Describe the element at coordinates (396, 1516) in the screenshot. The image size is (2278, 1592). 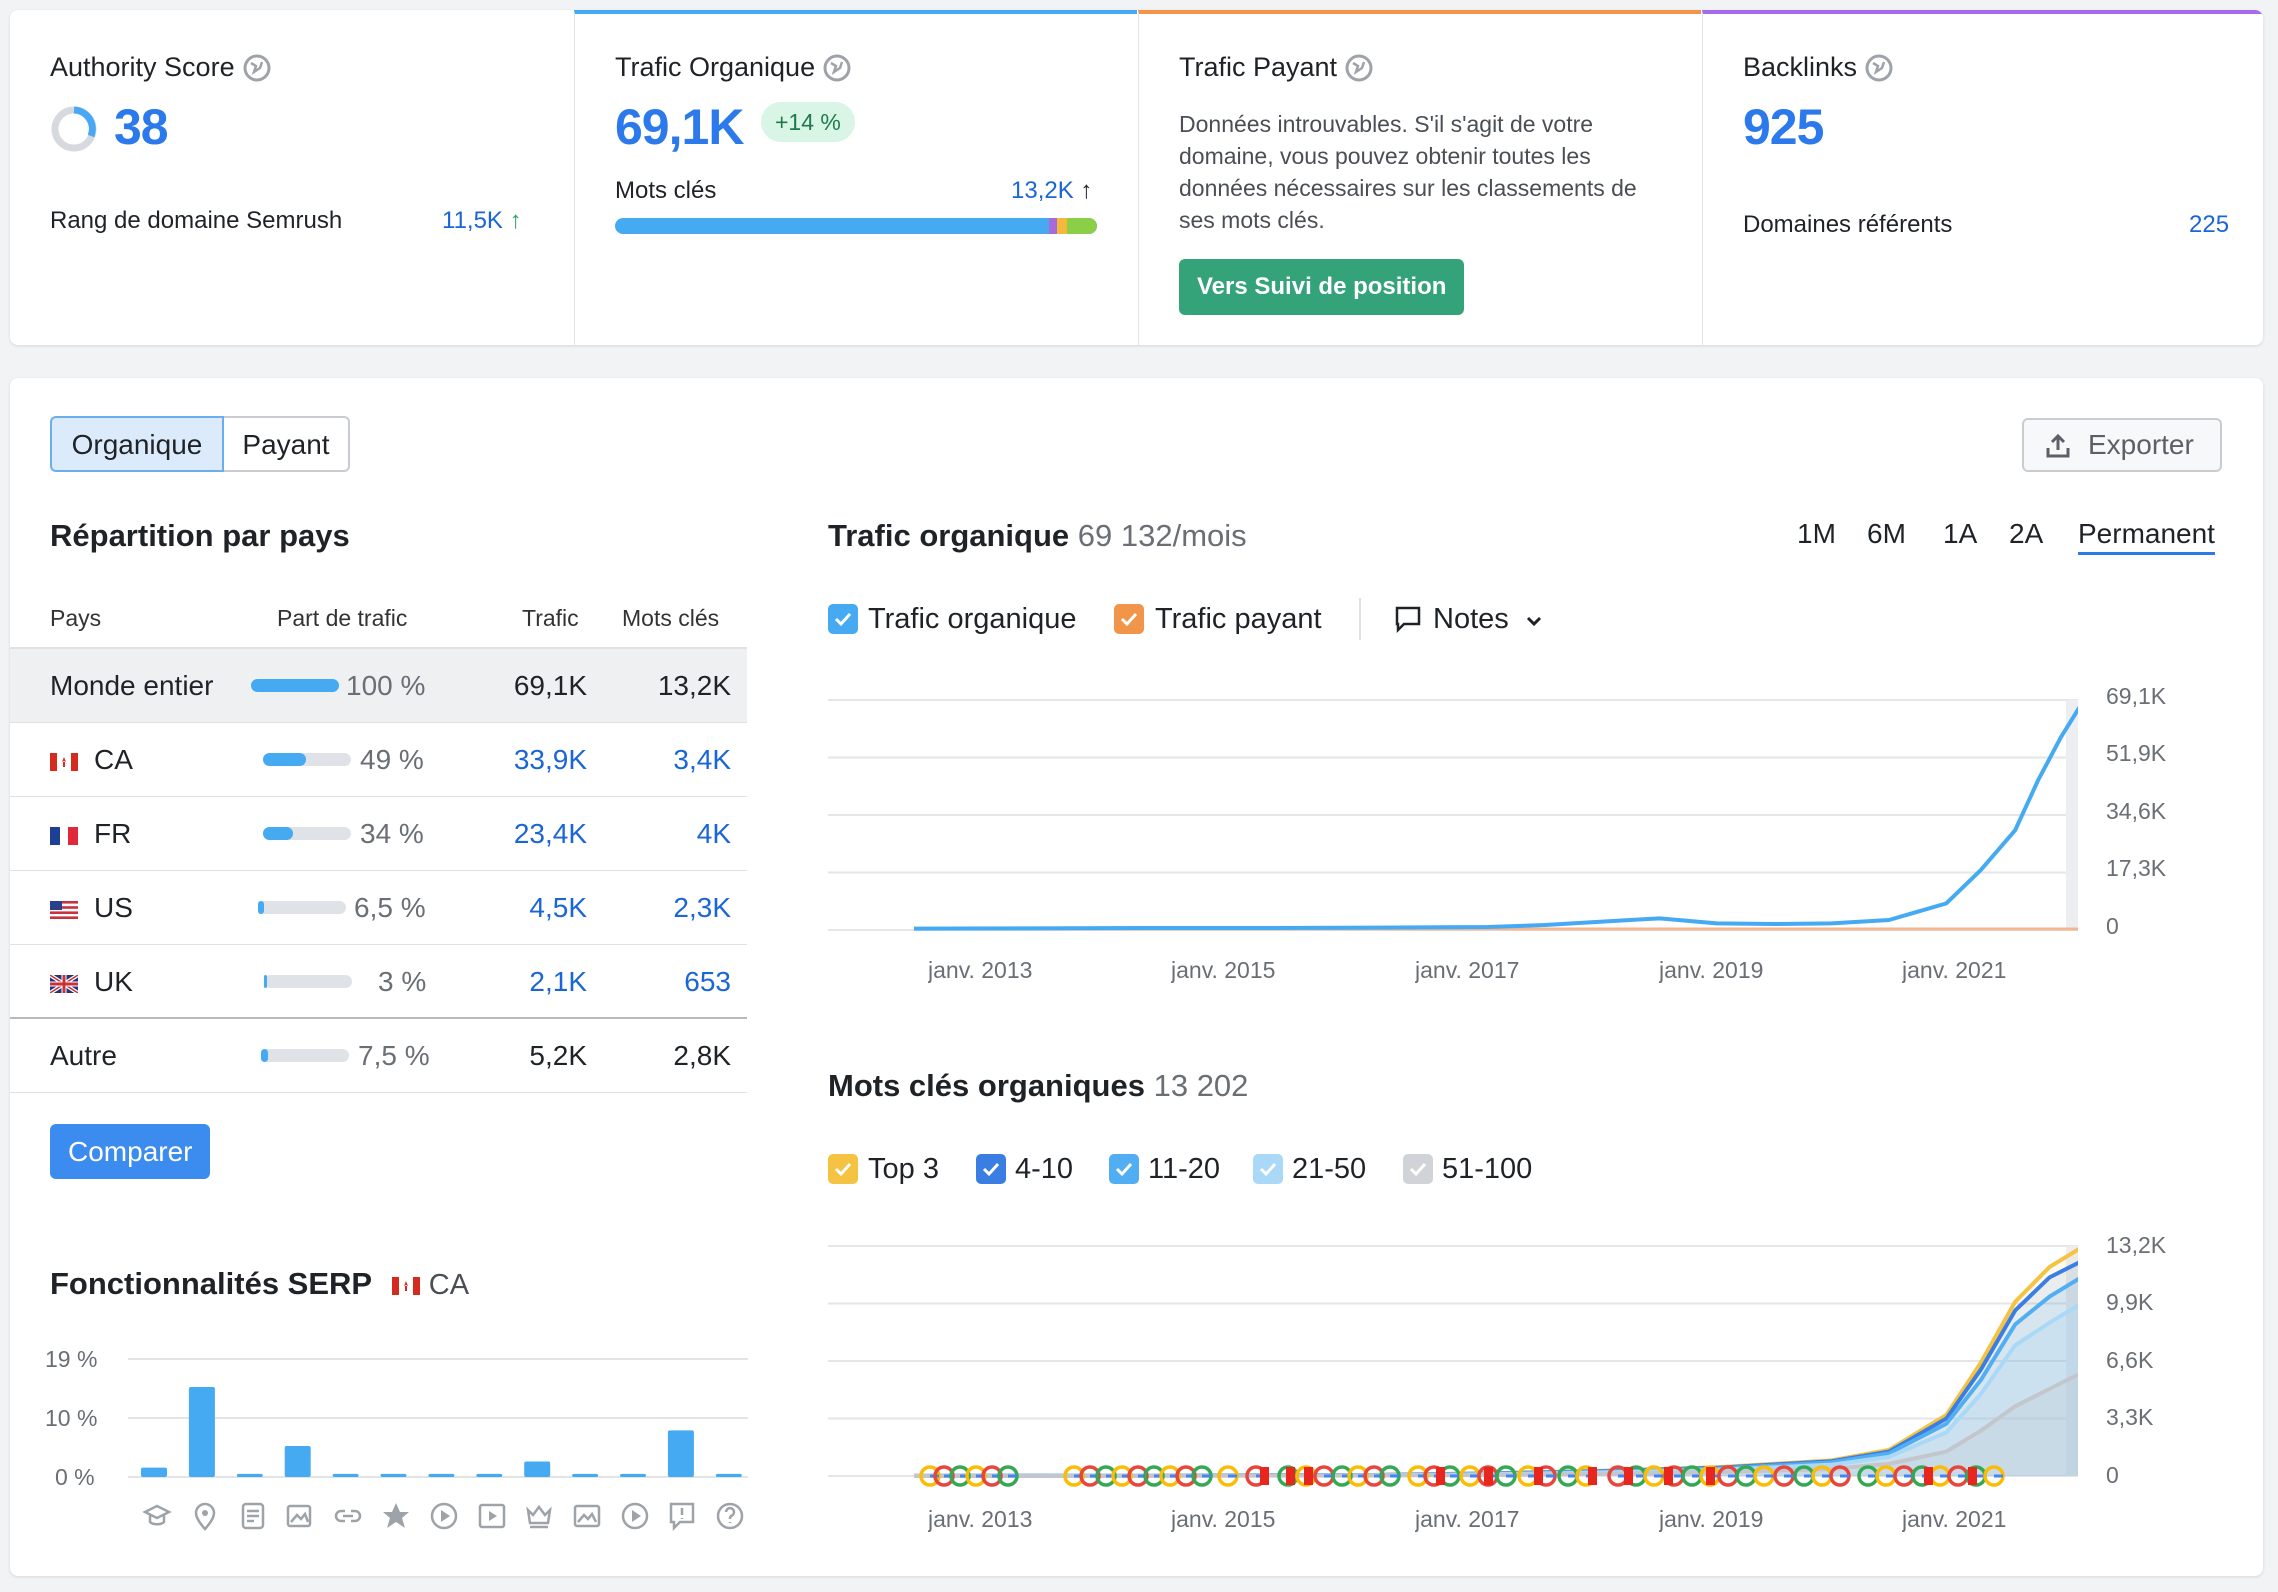
I see `star-icon` at that location.